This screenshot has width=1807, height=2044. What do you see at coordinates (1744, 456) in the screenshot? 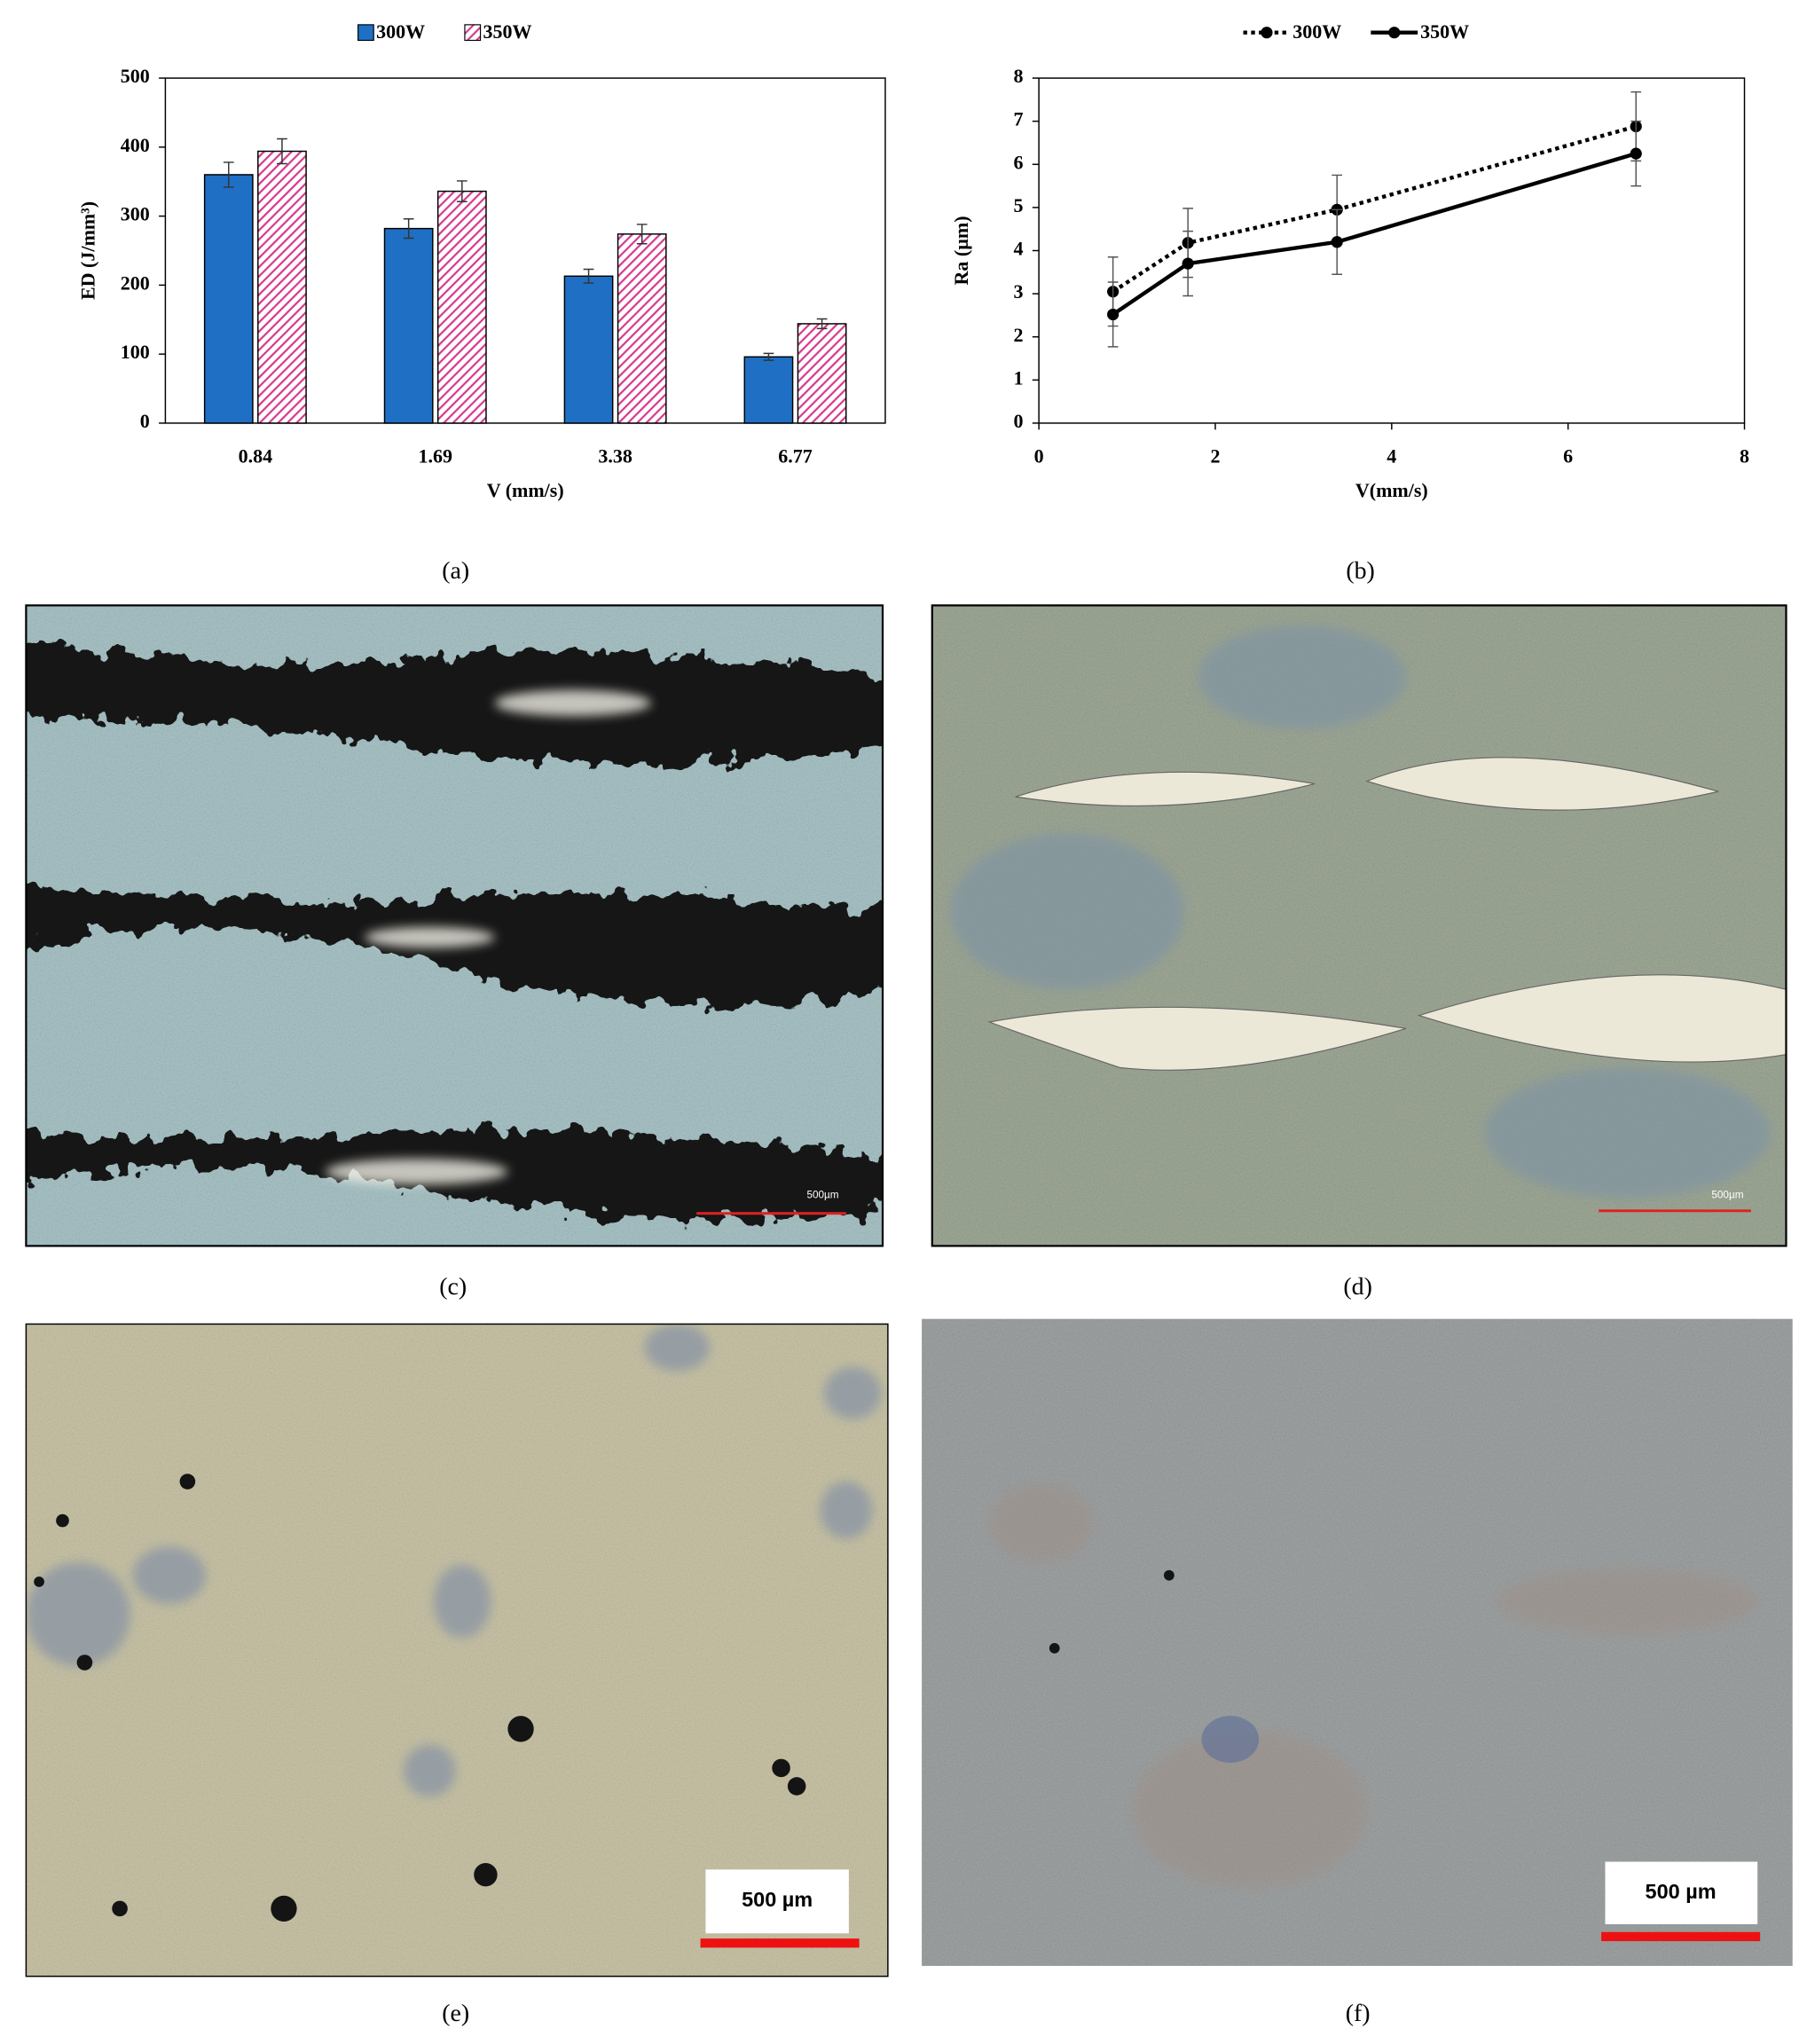
I see `x-tick-label: 8` at bounding box center [1744, 456].